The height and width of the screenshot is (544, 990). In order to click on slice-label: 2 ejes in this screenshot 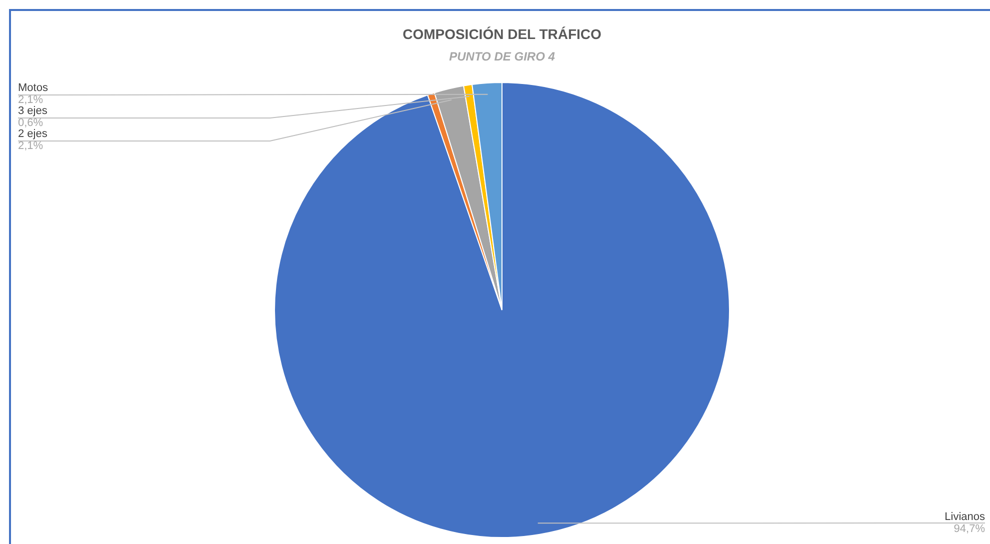, I will do `click(33, 134)`.